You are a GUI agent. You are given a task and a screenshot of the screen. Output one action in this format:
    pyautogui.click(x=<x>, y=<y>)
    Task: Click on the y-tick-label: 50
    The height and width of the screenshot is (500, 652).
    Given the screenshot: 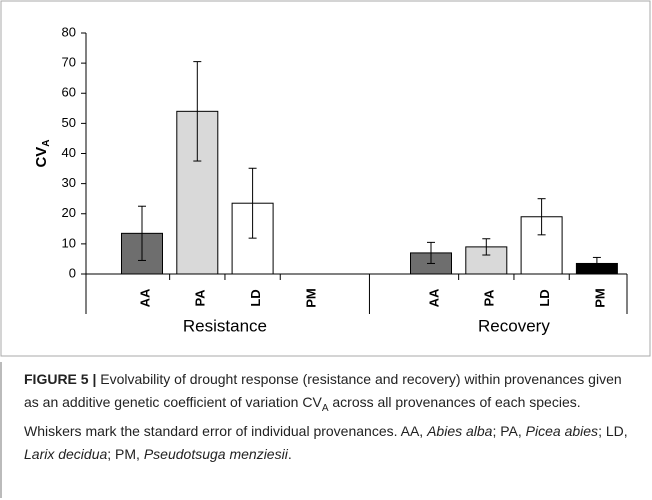 What is the action you would take?
    pyautogui.click(x=69, y=122)
    